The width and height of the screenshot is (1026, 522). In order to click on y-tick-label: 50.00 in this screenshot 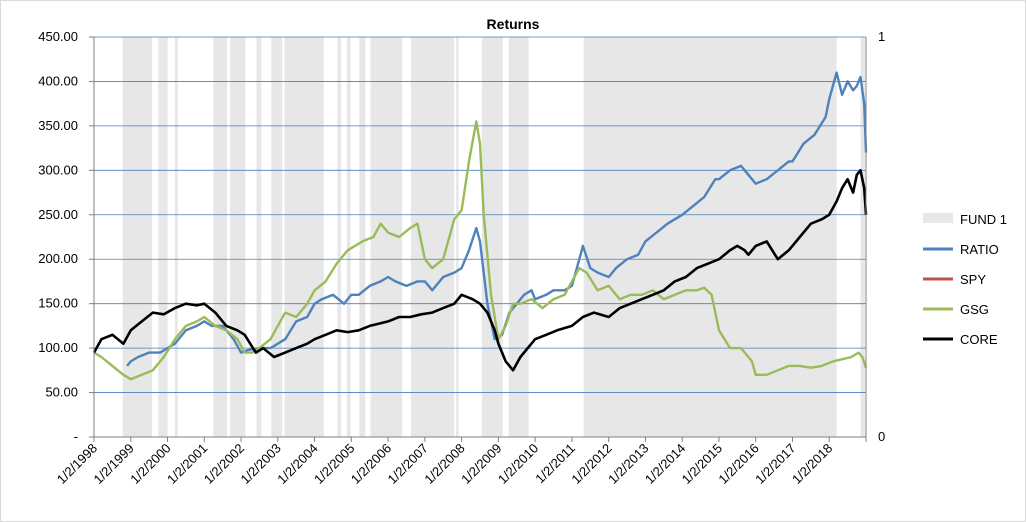, I will do `click(61, 392)`.